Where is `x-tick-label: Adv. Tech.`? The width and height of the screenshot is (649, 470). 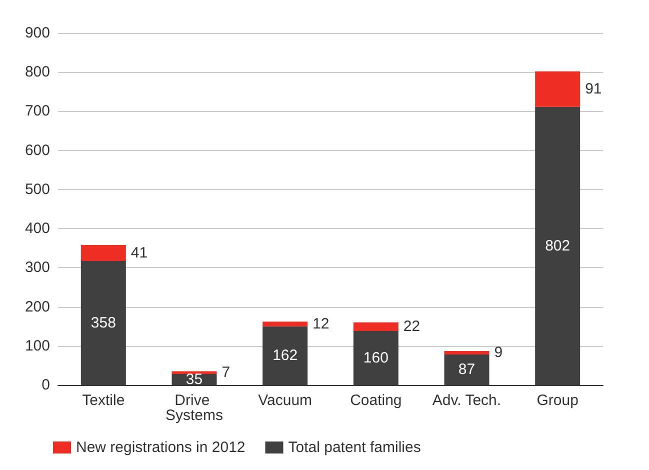
x-tick-label: Adv. Tech. is located at coordinates (467, 400).